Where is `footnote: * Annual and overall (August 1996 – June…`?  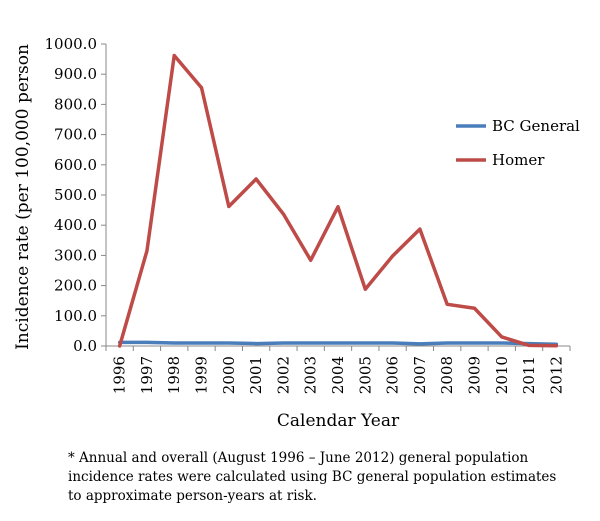
footnote: * Annual and overall (August 1996 – June… is located at coordinates (312, 477).